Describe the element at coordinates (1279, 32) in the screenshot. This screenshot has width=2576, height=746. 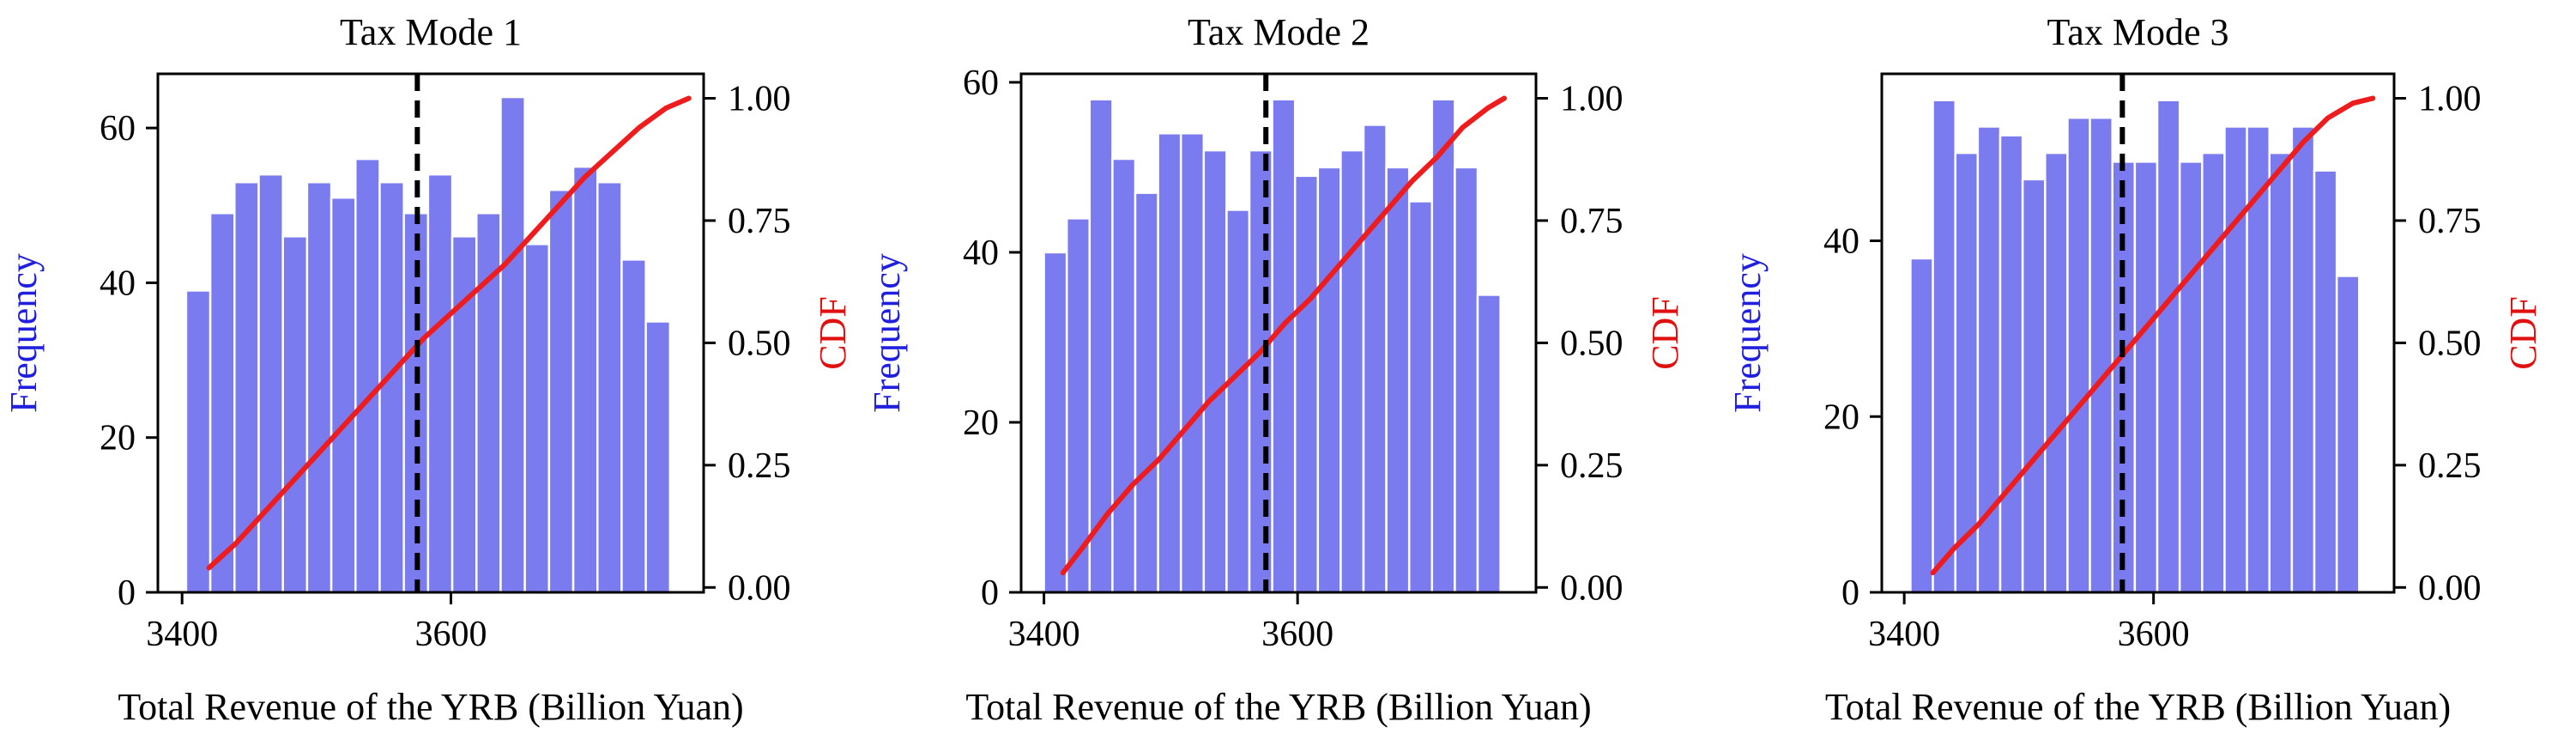
I see `chart-title: Tax Mode 2` at that location.